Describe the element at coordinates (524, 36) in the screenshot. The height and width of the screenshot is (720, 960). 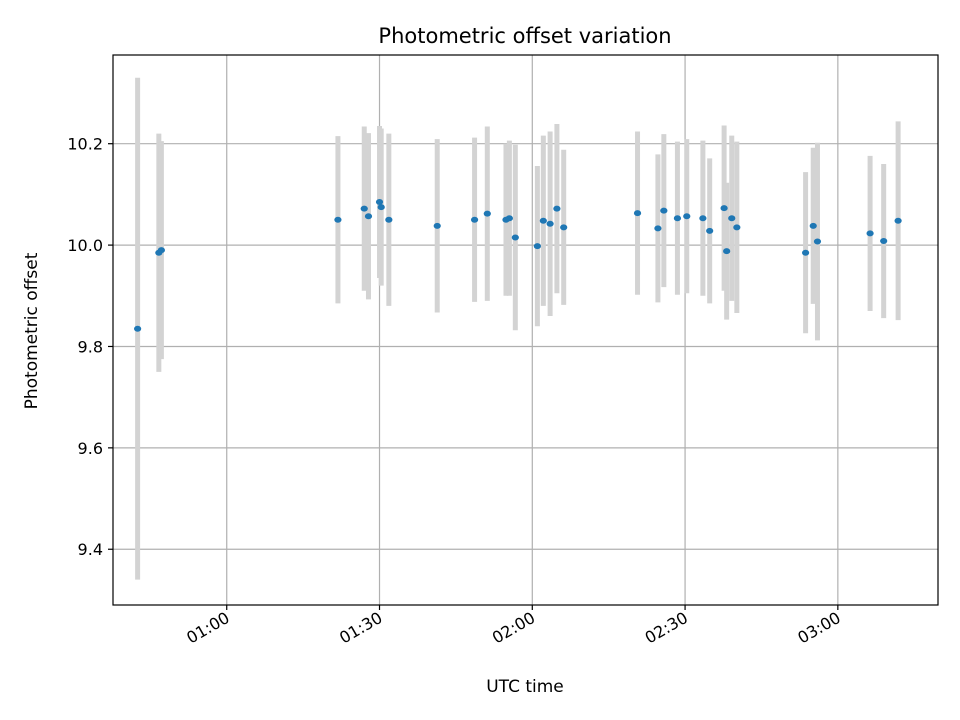
I see `chart-title: Photometric offset variation` at that location.